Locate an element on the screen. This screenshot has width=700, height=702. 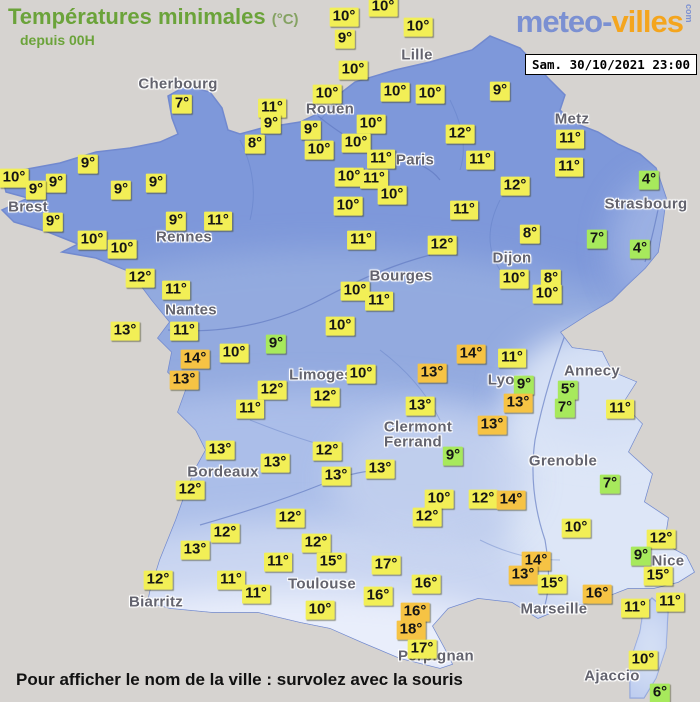
temp-badge: 18° is located at coordinates (411, 630).